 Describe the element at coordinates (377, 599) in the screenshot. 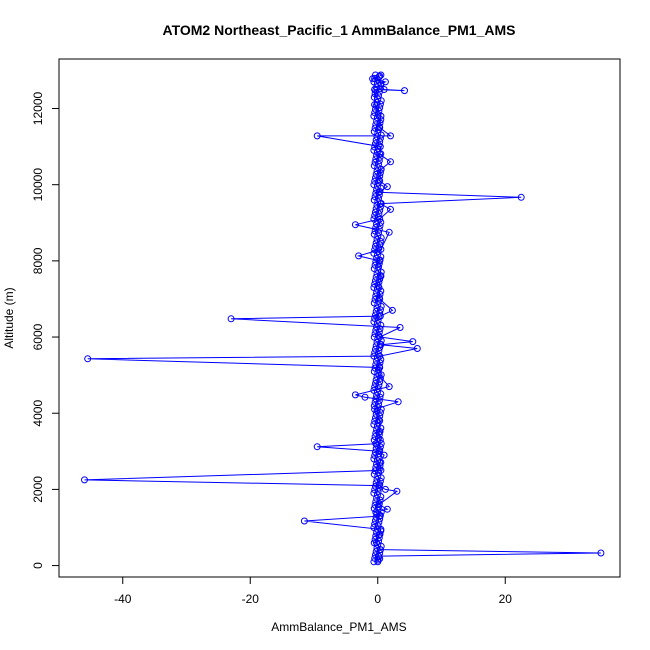

I see `x-tick-label: 0` at that location.